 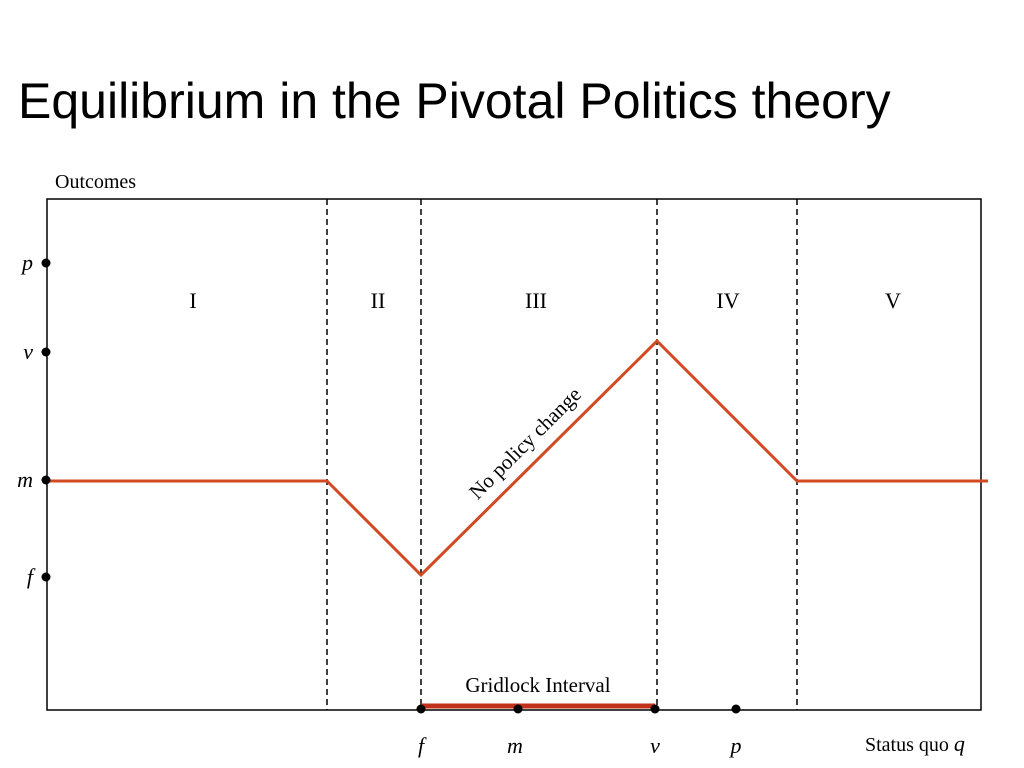 I want to click on x-axis-label: Status quo q, so click(x=915, y=743).